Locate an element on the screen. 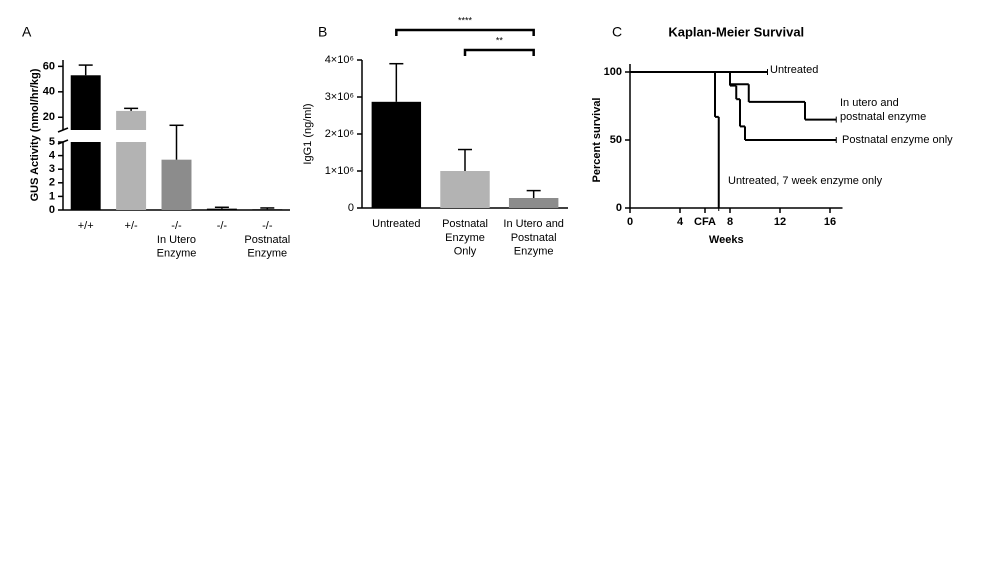 The image size is (999, 562). x-axis-label: Weeks is located at coordinates (726, 240).